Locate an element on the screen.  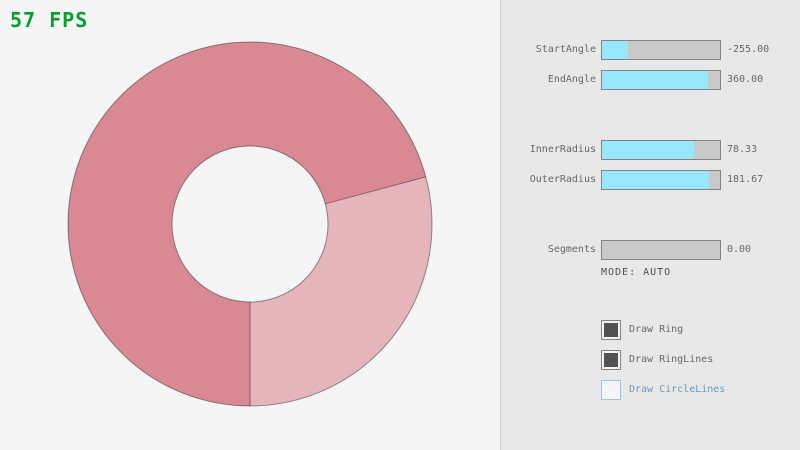
end-angle-label: EndAngle is located at coordinates (571, 79).